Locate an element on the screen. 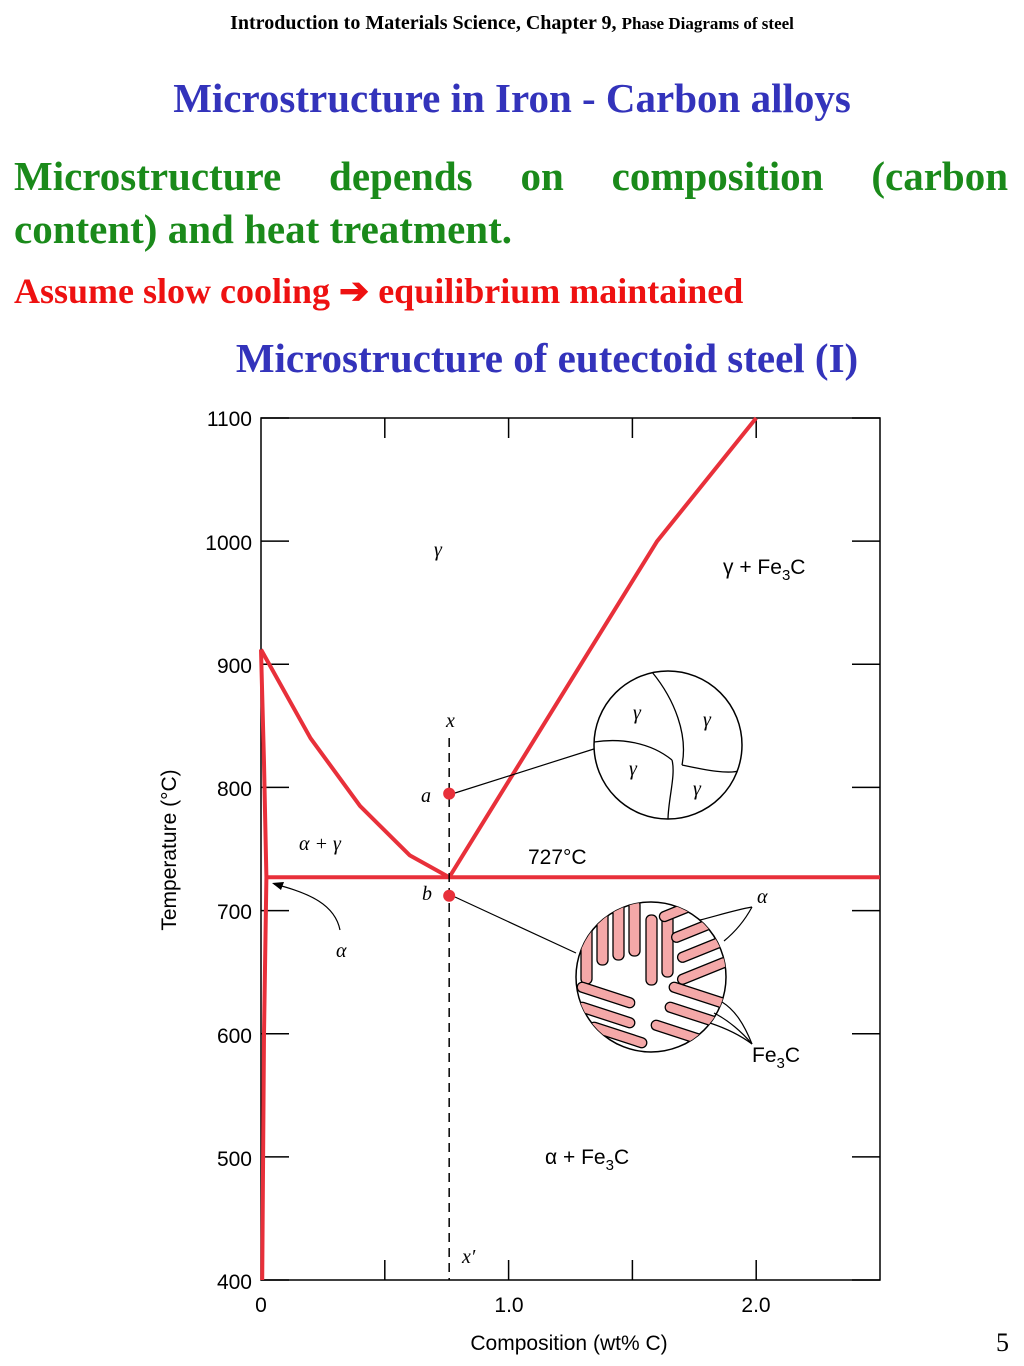  y-tick-label: 900 is located at coordinates (234, 666).